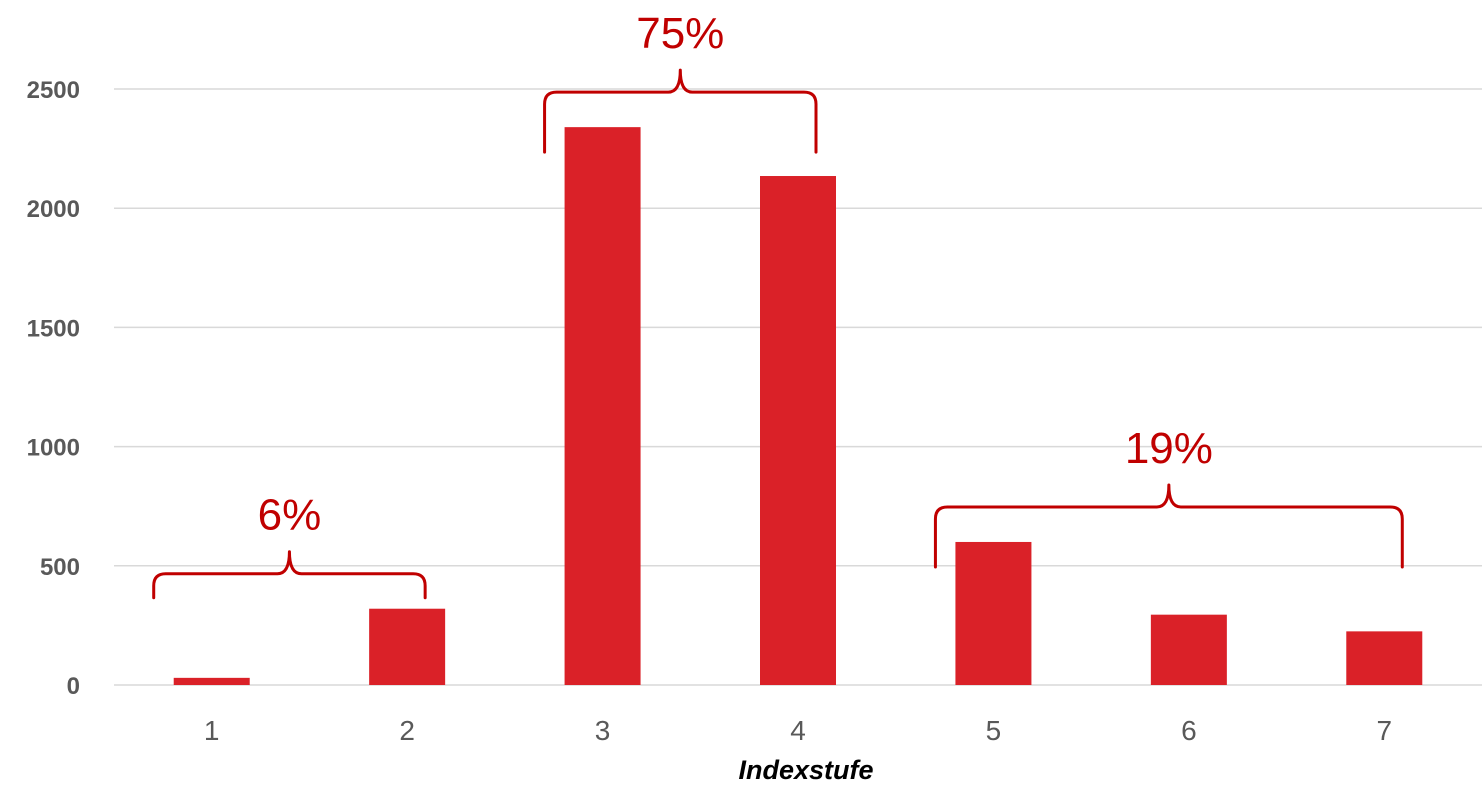 The image size is (1482, 789). Describe the element at coordinates (53, 388) in the screenshot. I see `y-axis-ticks: 0 500 1000 1500 2000 2500` at that location.